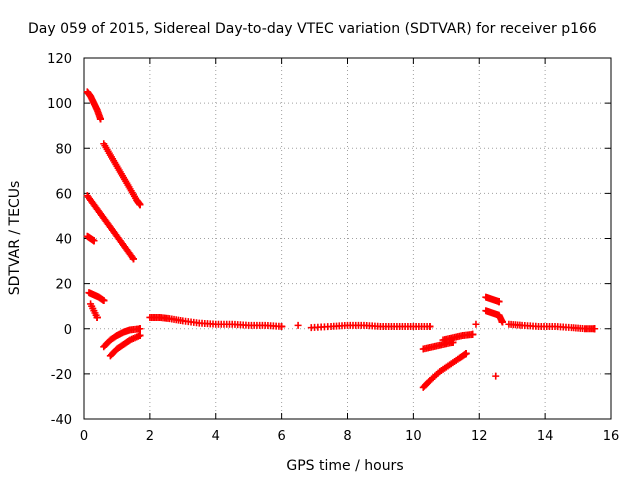 The image size is (640, 480). I want to click on y-axis-label: SDTVAR / TECUs, so click(15, 238).